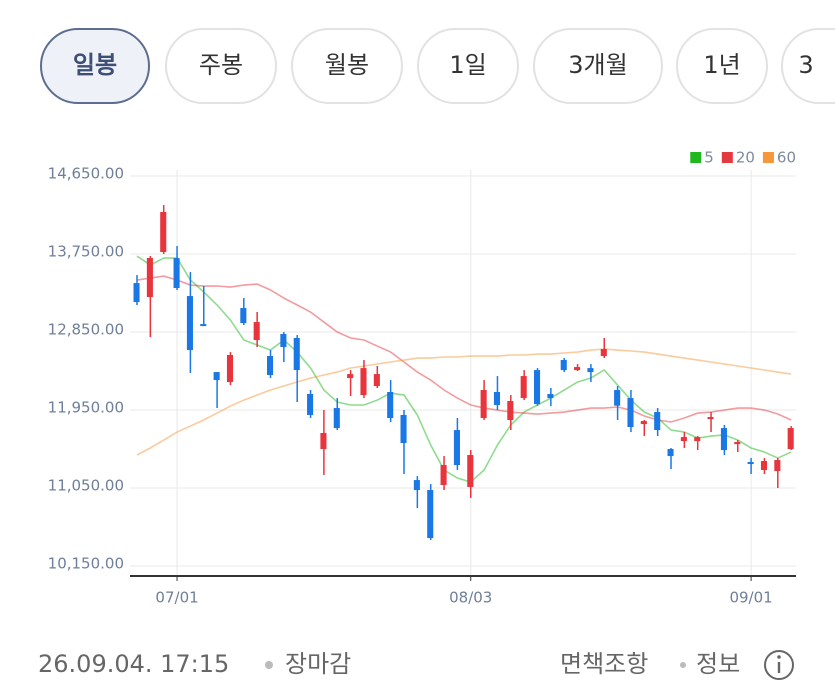 This screenshot has width=835, height=698. I want to click on tab: 일봉, so click(95, 66).